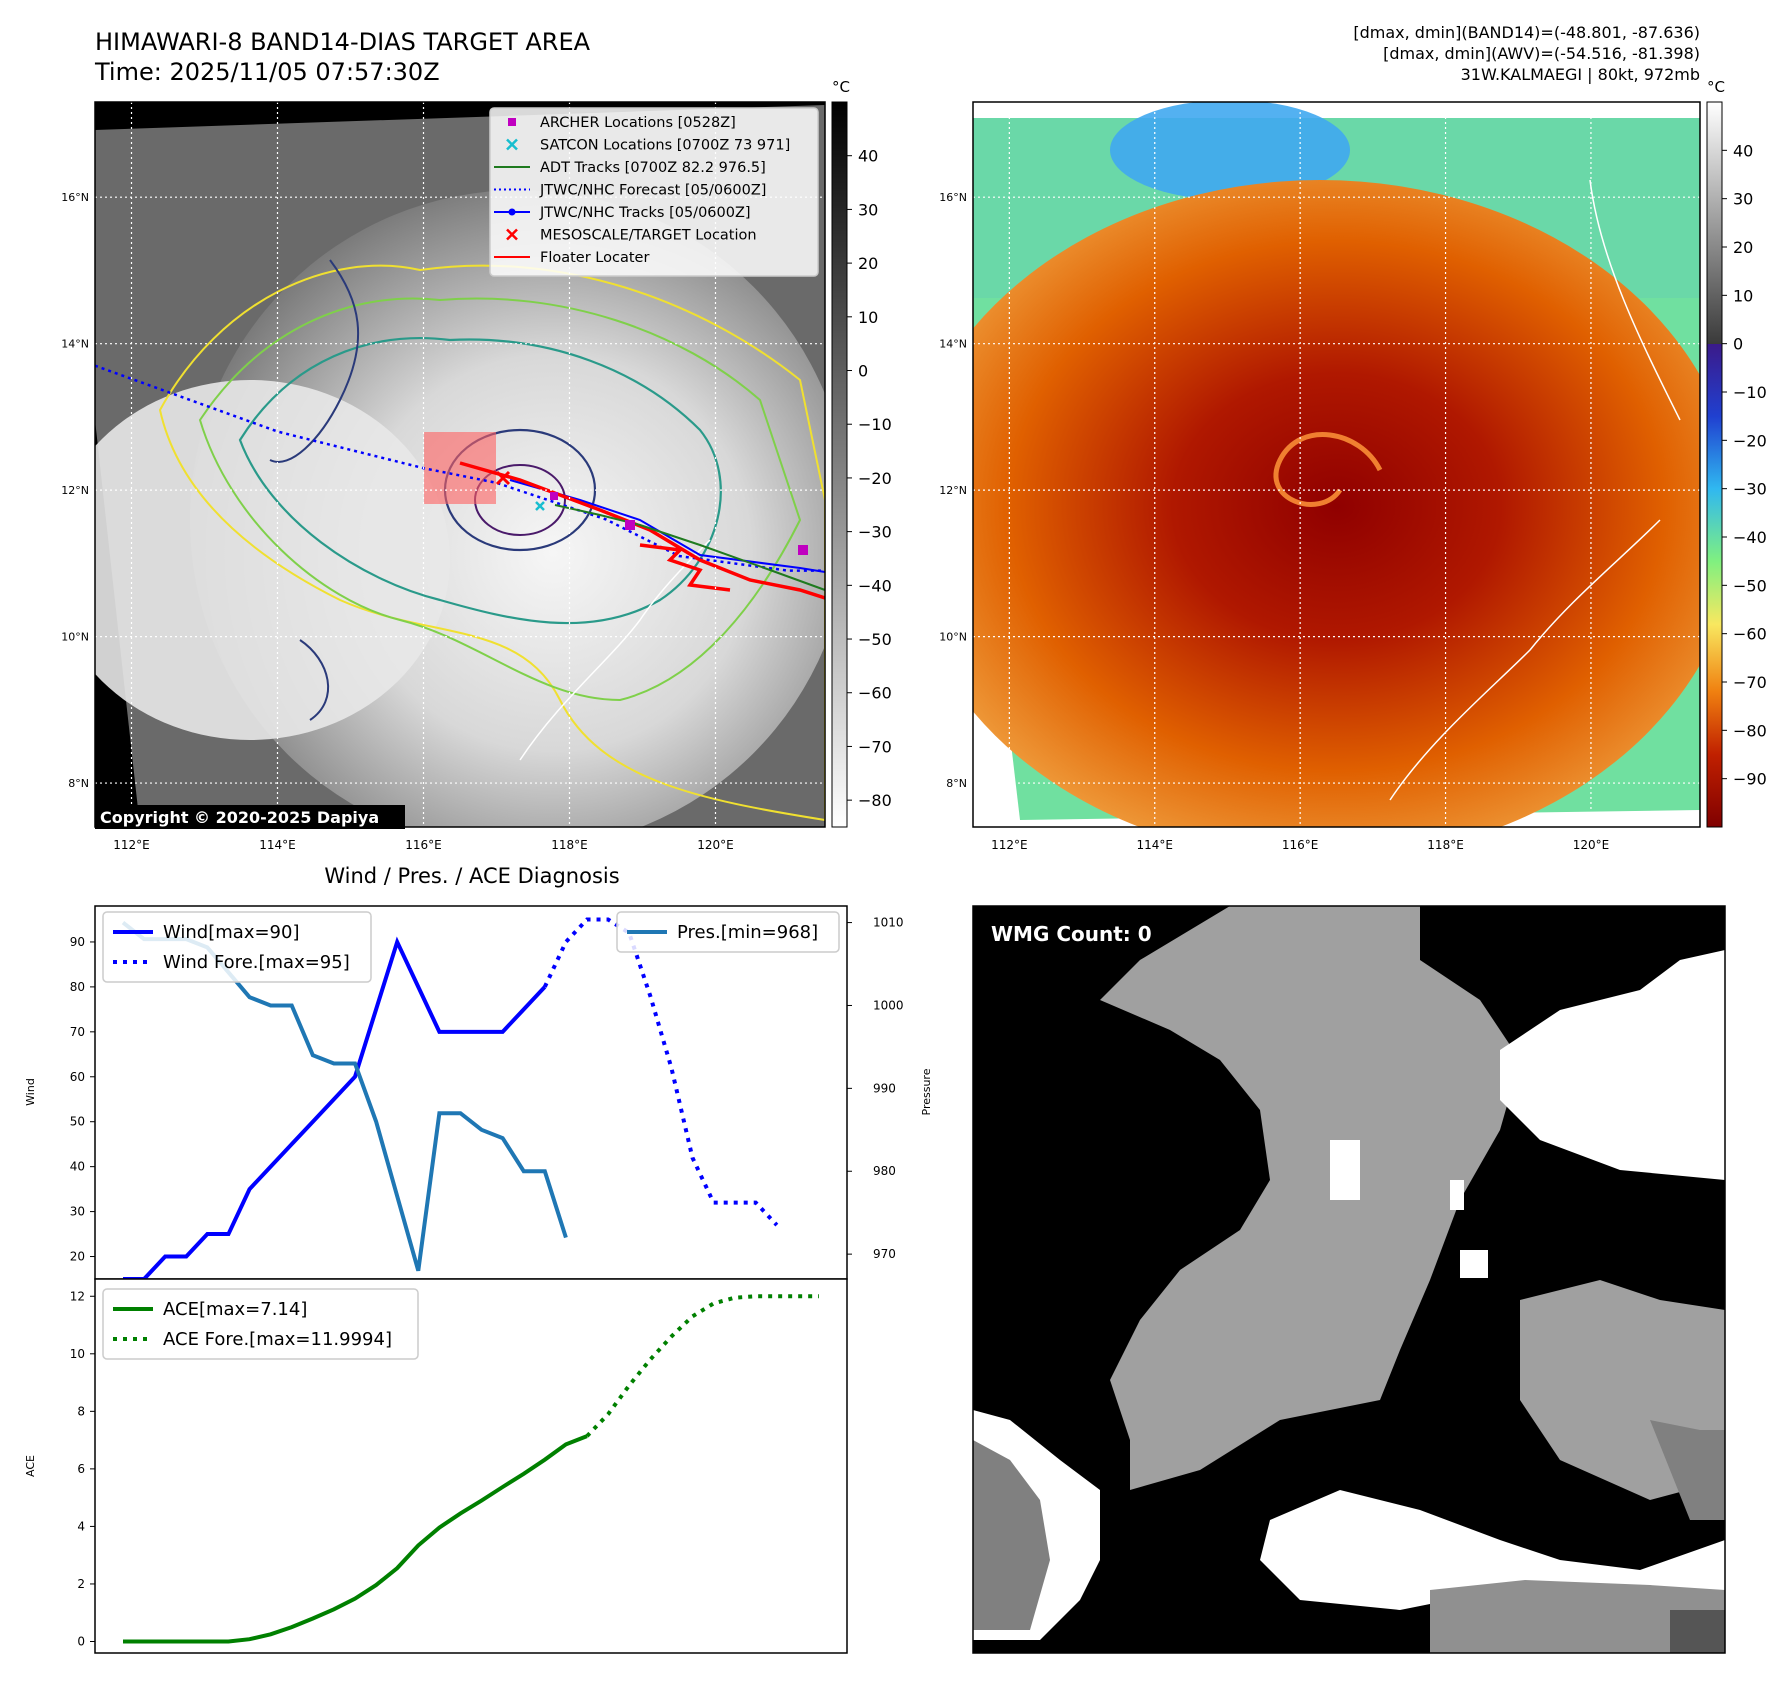 The height and width of the screenshot is (1690, 1788). What do you see at coordinates (884, 1088) in the screenshot?
I see `y2-tick-label: 990` at bounding box center [884, 1088].